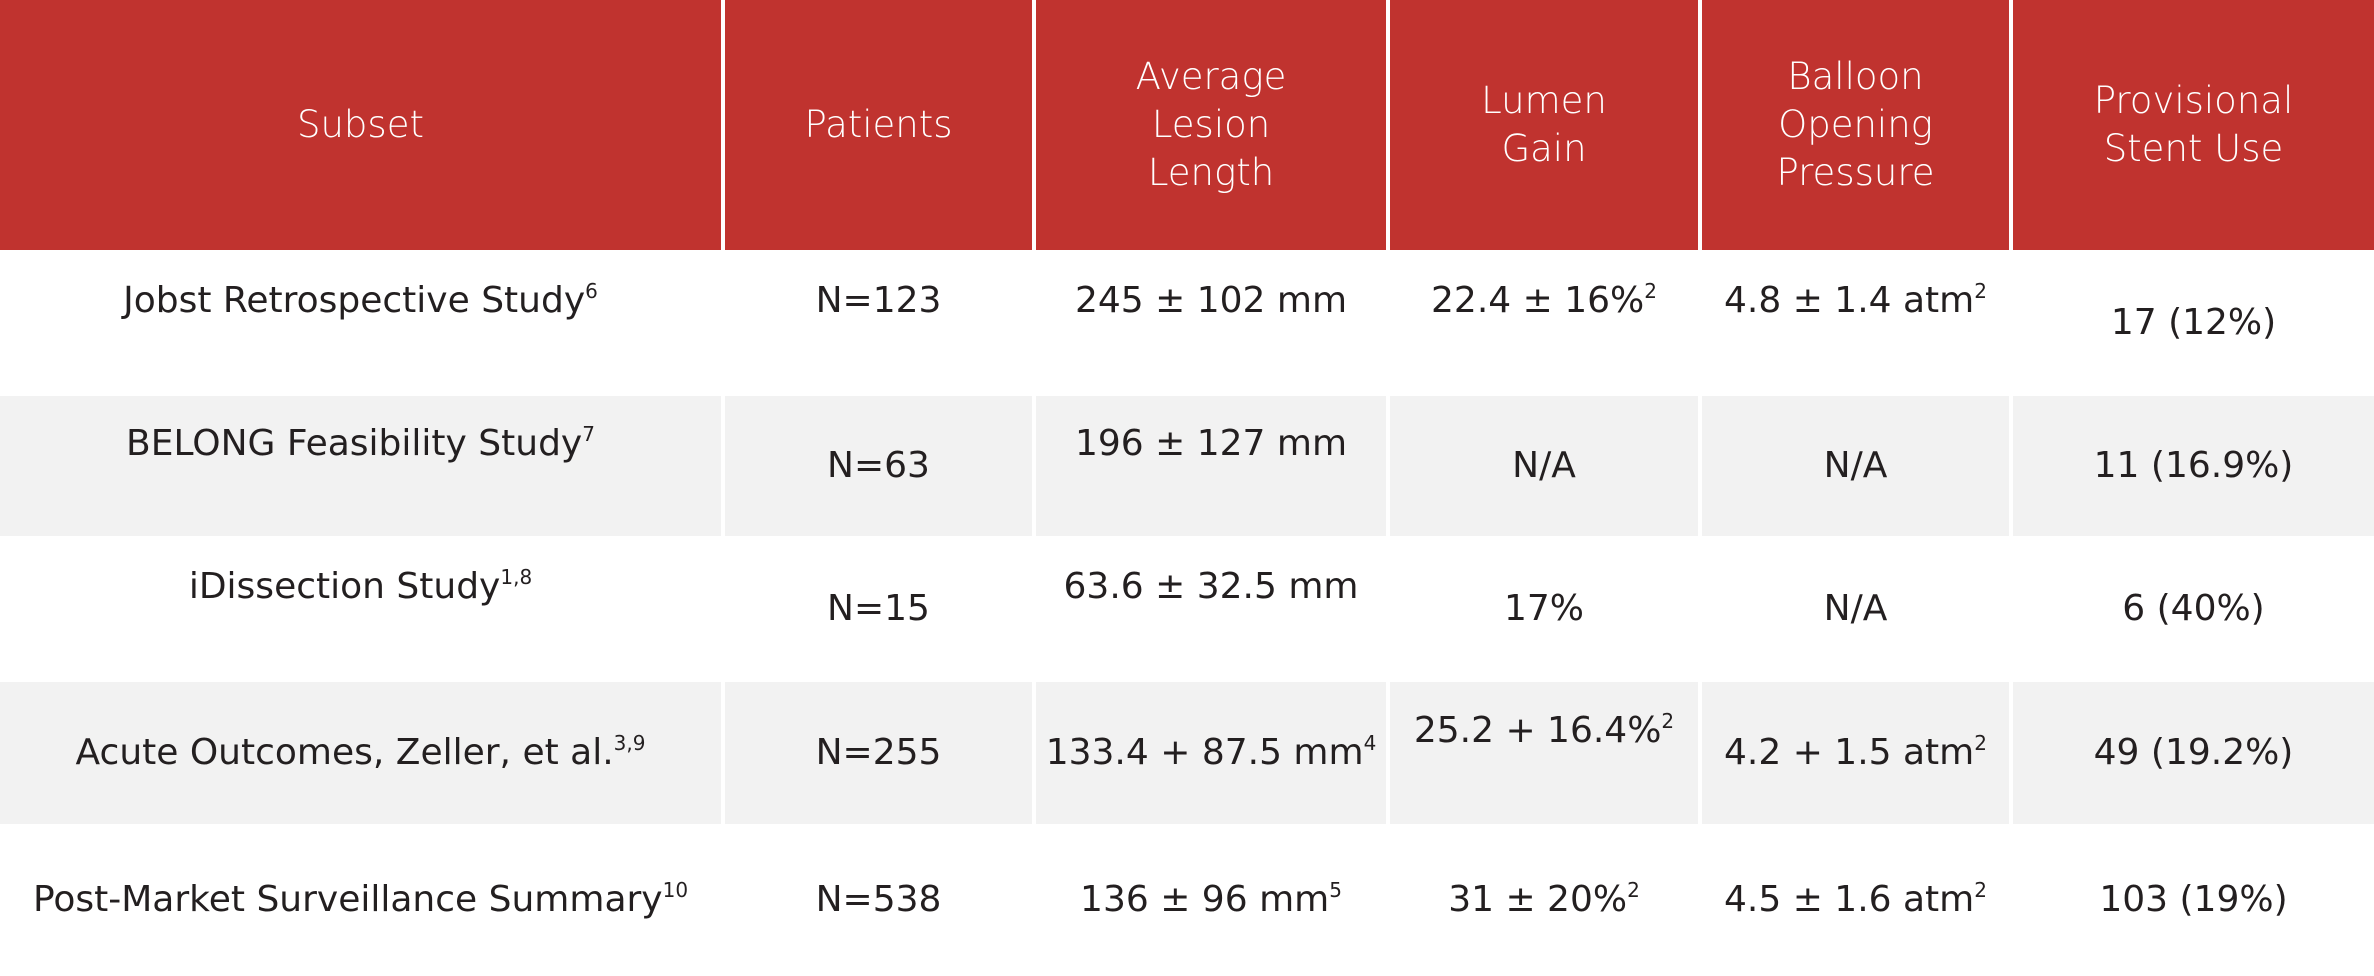  Describe the element at coordinates (360, 586) in the screenshot. I see `cell-text: iDissection Study1,8` at that location.